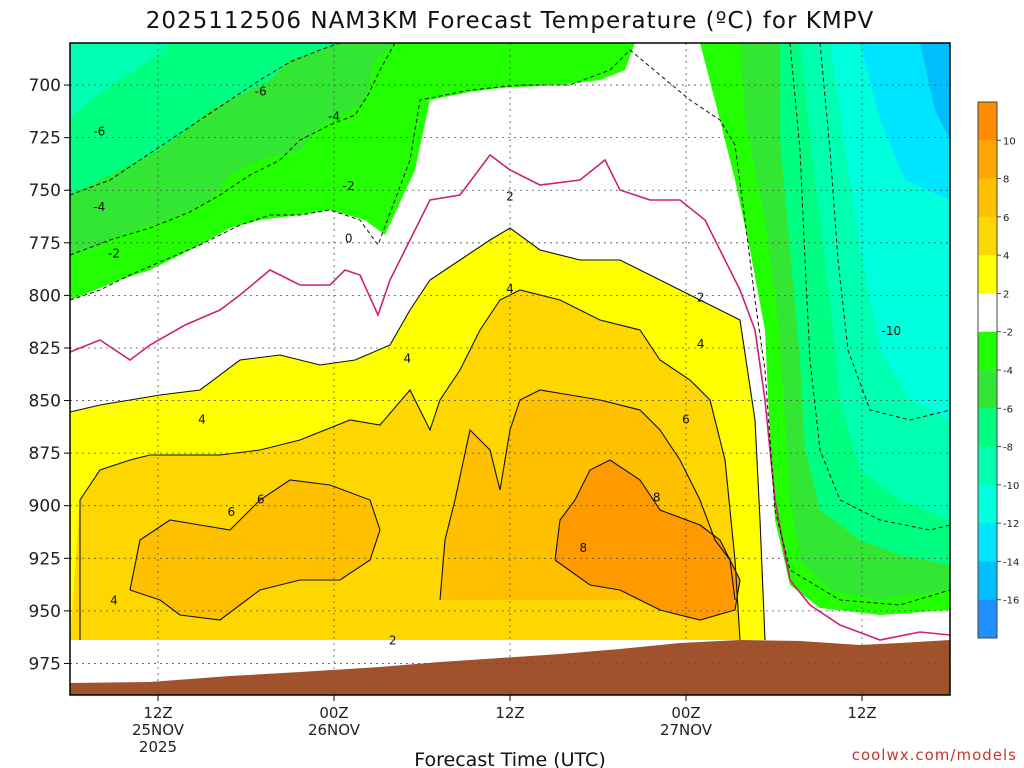 This screenshot has width=1024, height=768. Describe the element at coordinates (1008, 448) in the screenshot. I see `colorbar-tick-label: -8` at that location.